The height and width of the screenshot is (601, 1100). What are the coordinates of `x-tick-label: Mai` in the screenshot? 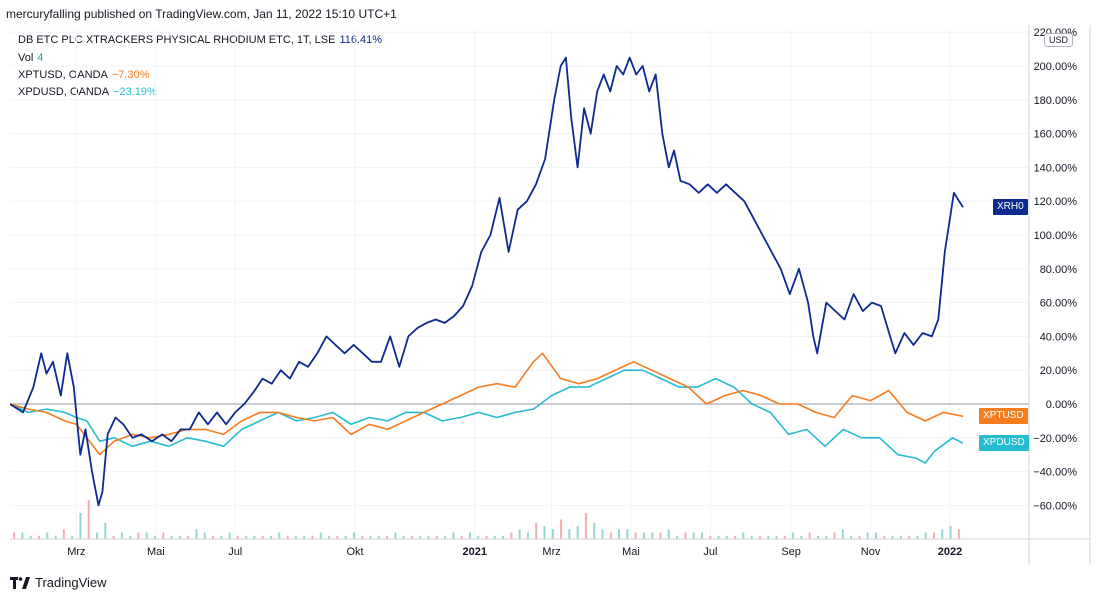 It's located at (631, 552).